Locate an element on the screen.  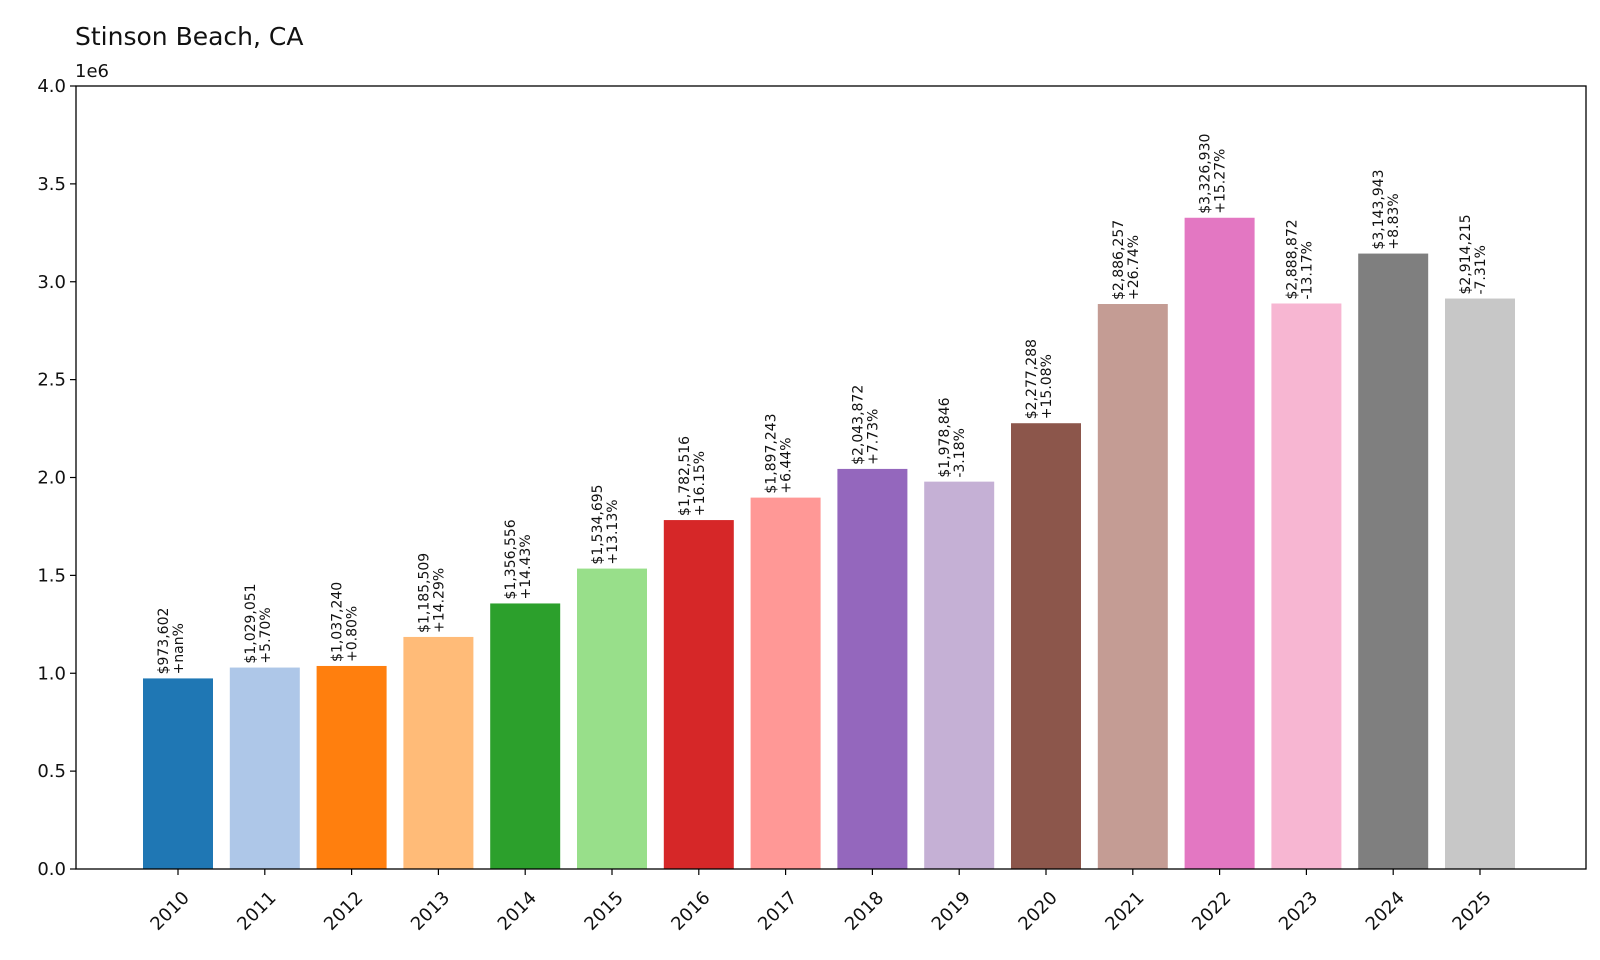
bar-2021 is located at coordinates (1132, 586).